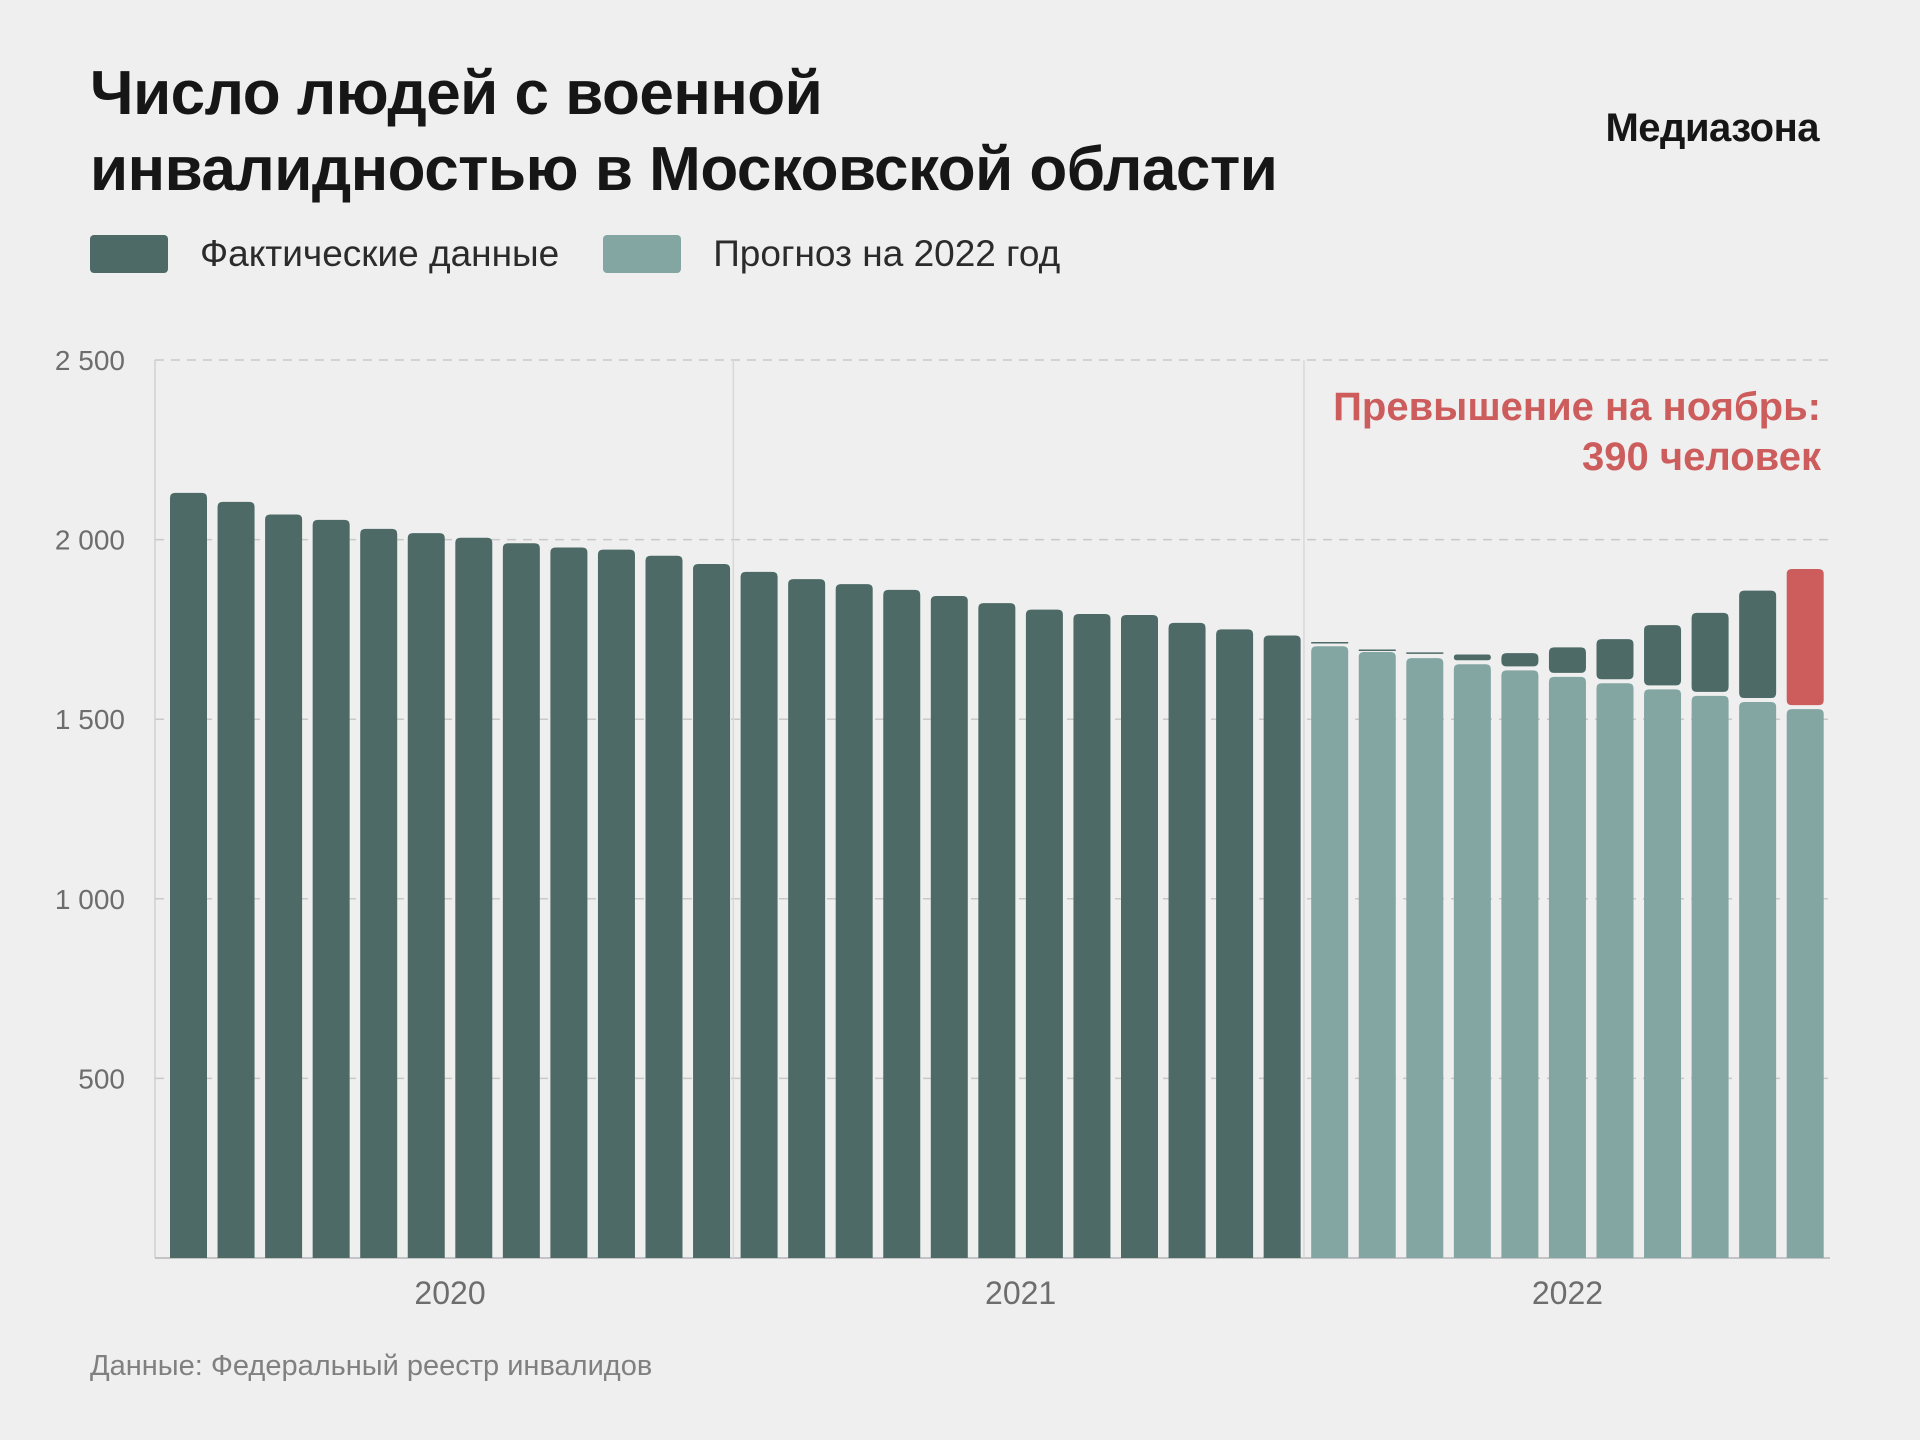  I want to click on chart-title-line1: Число людей с военной, so click(456, 93).